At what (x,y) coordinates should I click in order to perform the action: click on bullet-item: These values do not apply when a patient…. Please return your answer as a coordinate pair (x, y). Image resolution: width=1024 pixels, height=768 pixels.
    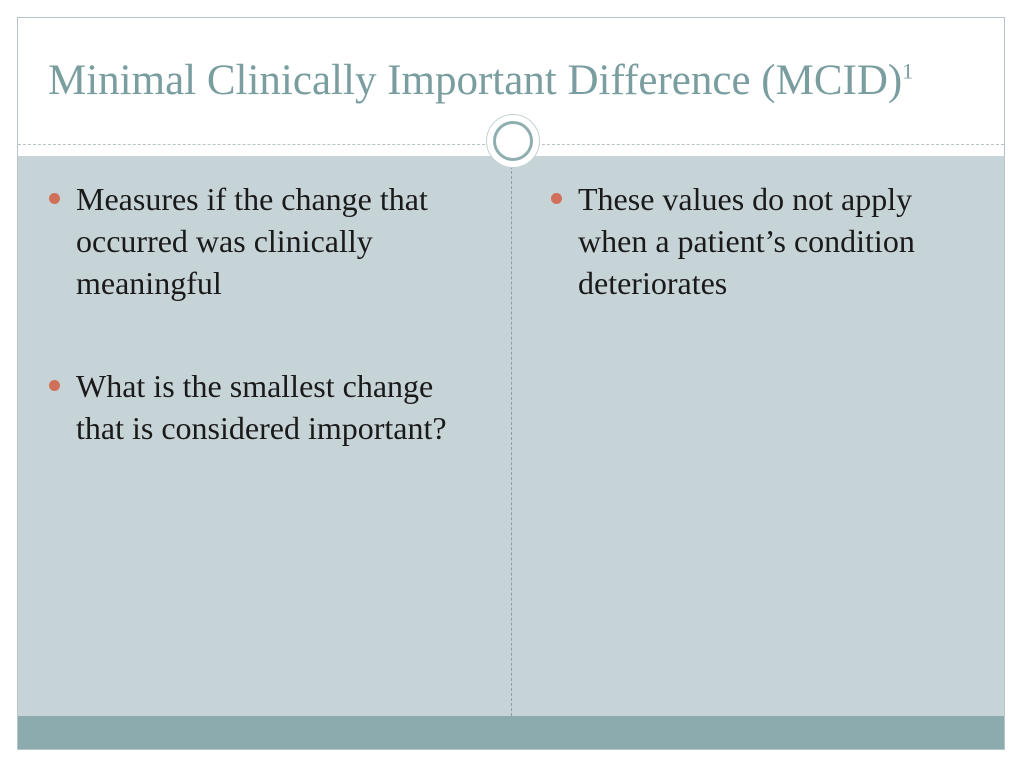
    Looking at the image, I should click on (768, 241).